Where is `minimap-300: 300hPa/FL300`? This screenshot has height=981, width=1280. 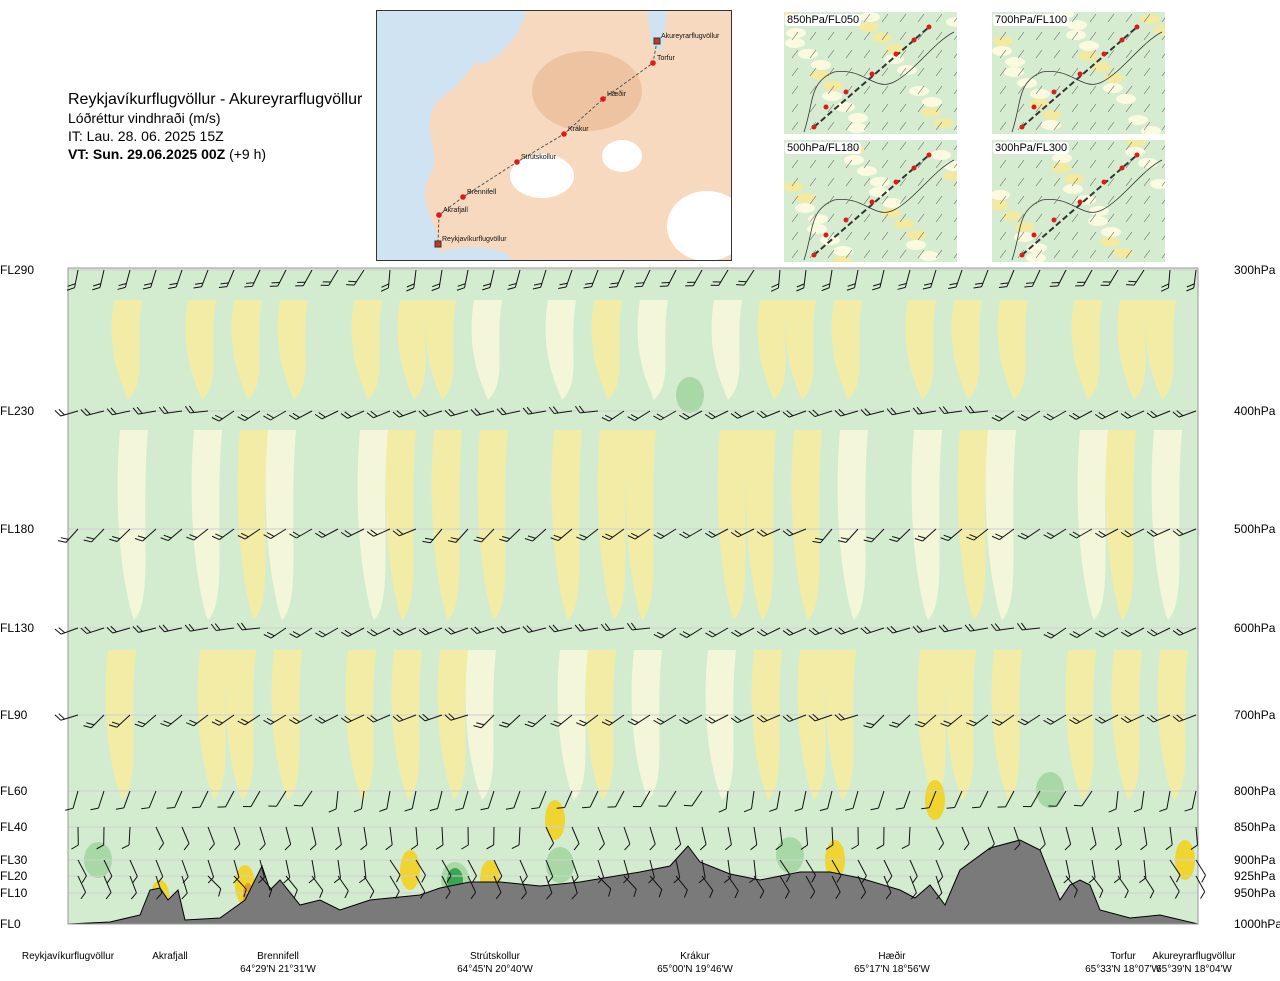 minimap-300: 300hPa/FL300 is located at coordinates (1078, 201).